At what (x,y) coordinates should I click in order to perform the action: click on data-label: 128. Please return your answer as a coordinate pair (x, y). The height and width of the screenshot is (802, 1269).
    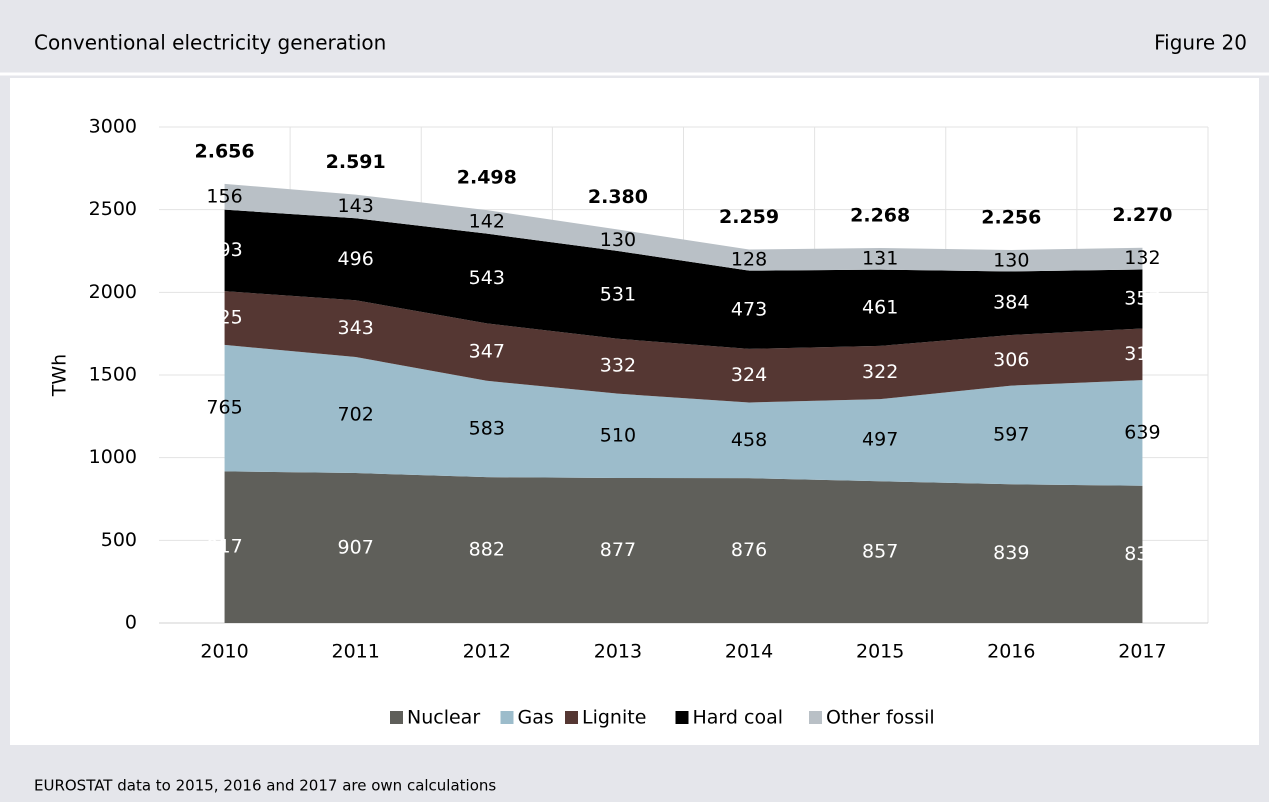
    Looking at the image, I should click on (749, 260).